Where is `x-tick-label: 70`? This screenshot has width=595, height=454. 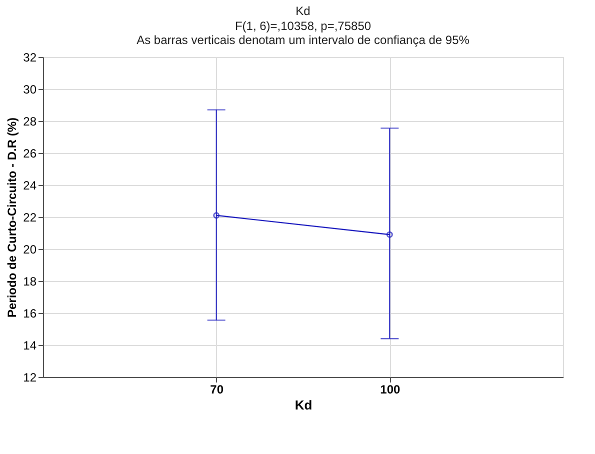 x-tick-label: 70 is located at coordinates (217, 389).